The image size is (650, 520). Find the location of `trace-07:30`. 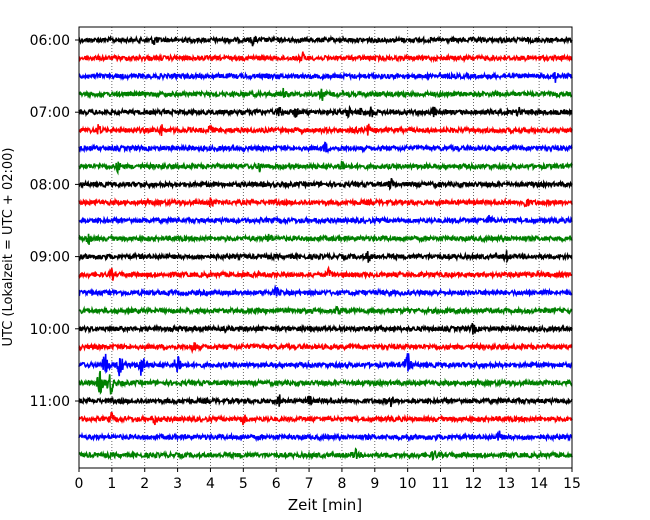

trace-07:30 is located at coordinates (325, 148).